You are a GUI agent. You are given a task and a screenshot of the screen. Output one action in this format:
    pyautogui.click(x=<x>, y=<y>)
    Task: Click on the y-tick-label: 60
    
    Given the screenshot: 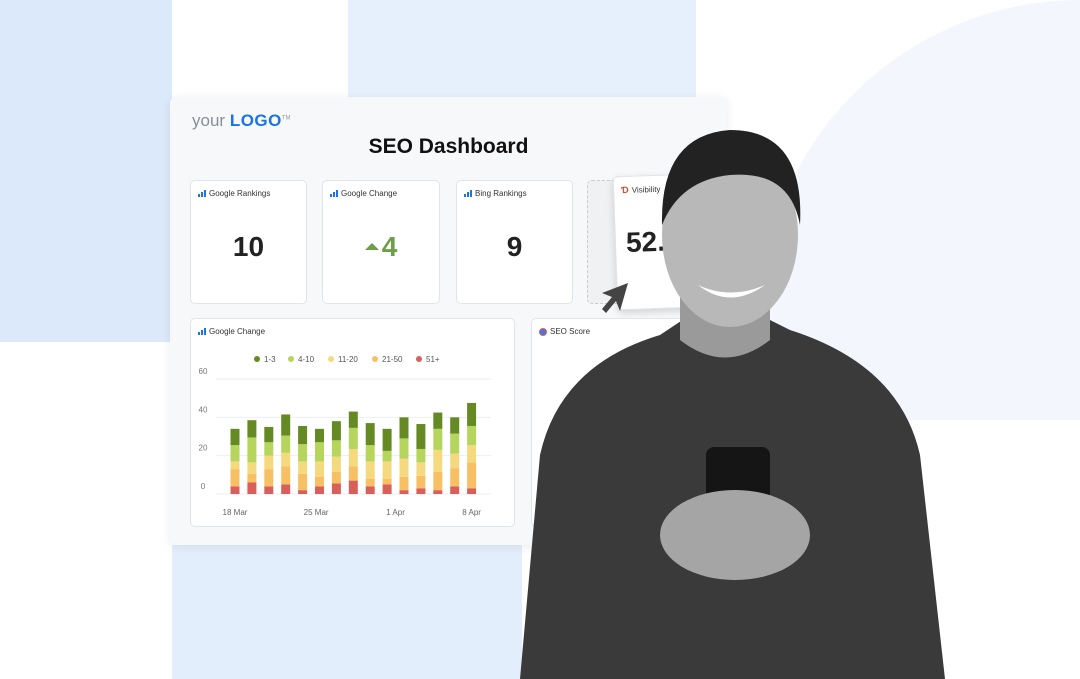 What is the action you would take?
    pyautogui.click(x=203, y=371)
    